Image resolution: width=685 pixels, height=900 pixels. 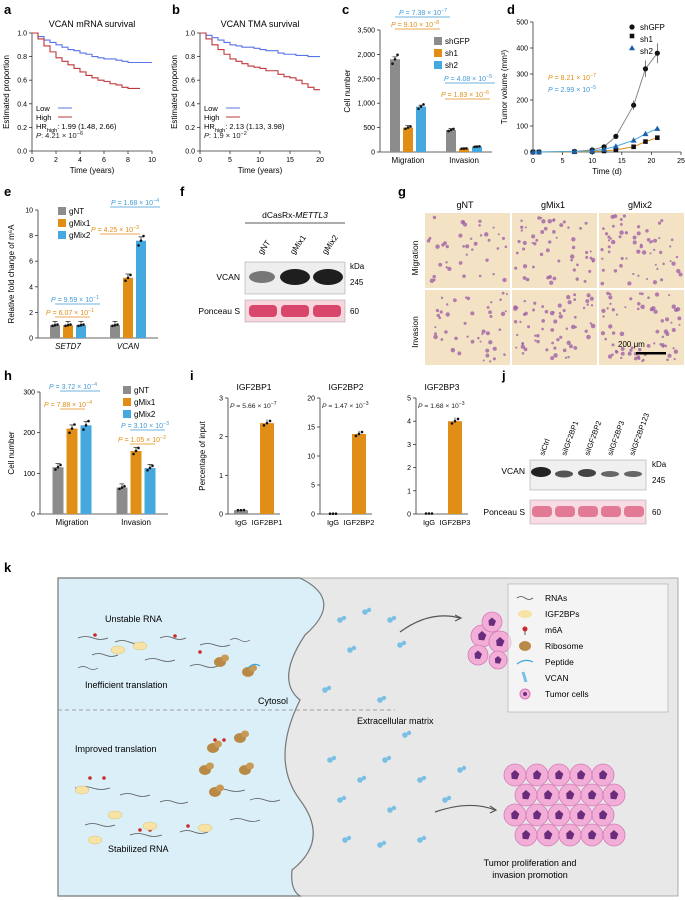 I want to click on legend-swatch-gMix1, so click(x=127, y=402).